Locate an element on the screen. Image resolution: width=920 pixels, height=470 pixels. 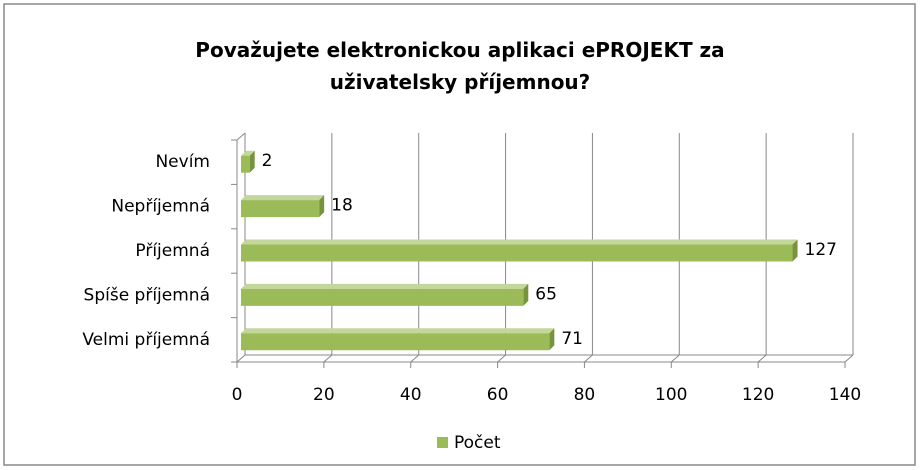
data-label: 65 is located at coordinates (546, 294).